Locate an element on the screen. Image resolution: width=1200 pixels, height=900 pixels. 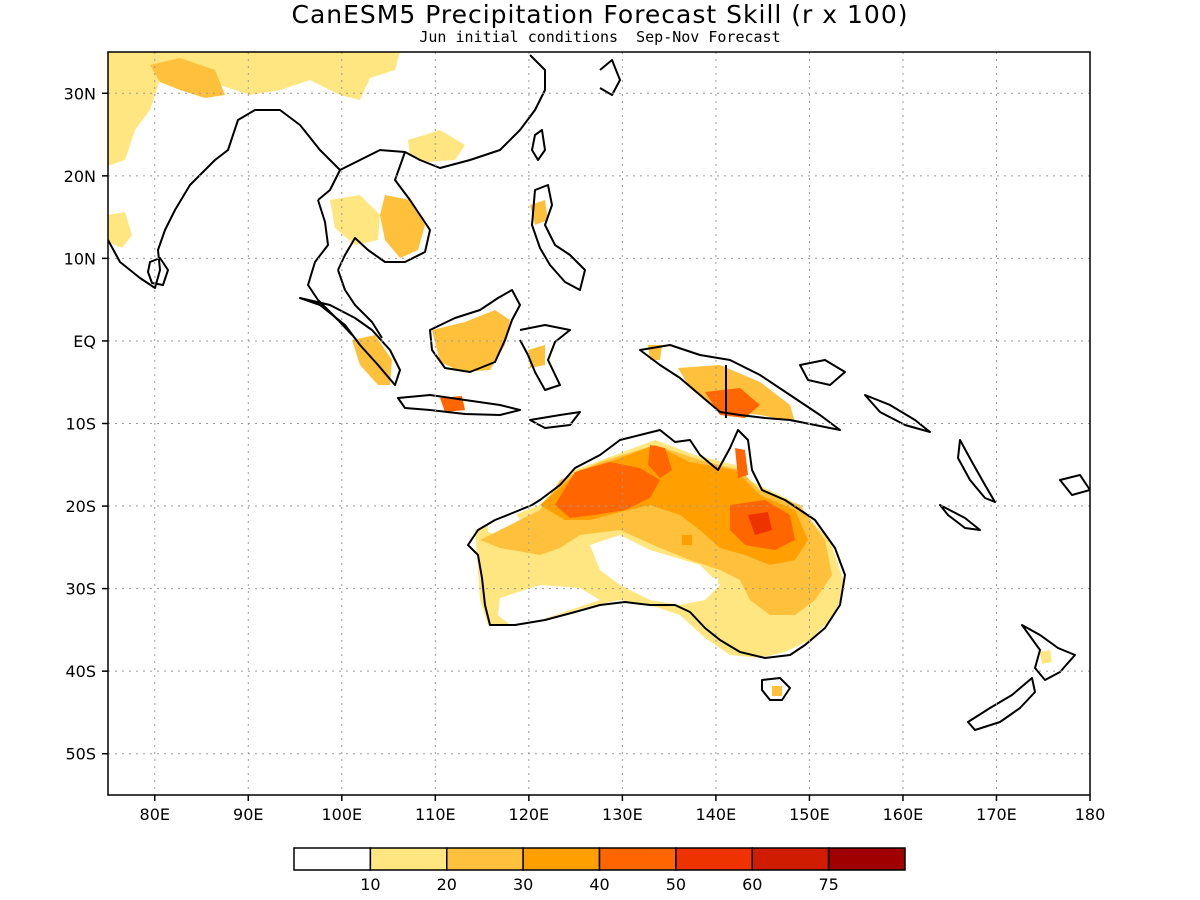
coastline-australia is located at coordinates (656, 544).